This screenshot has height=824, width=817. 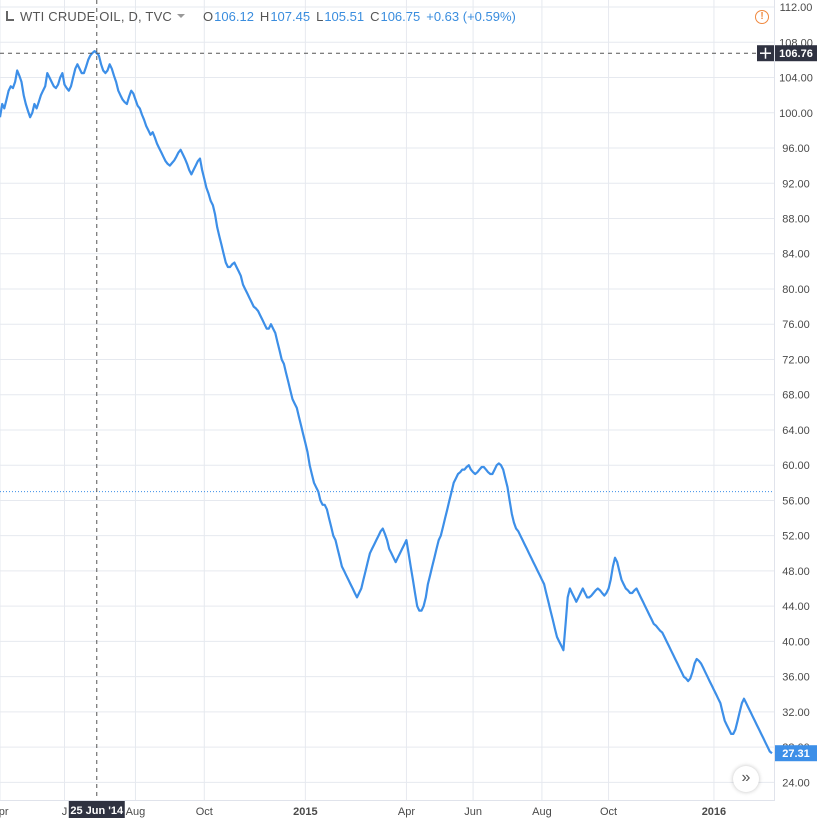 I want to click on y-tick-label: 84.00, so click(x=796, y=255).